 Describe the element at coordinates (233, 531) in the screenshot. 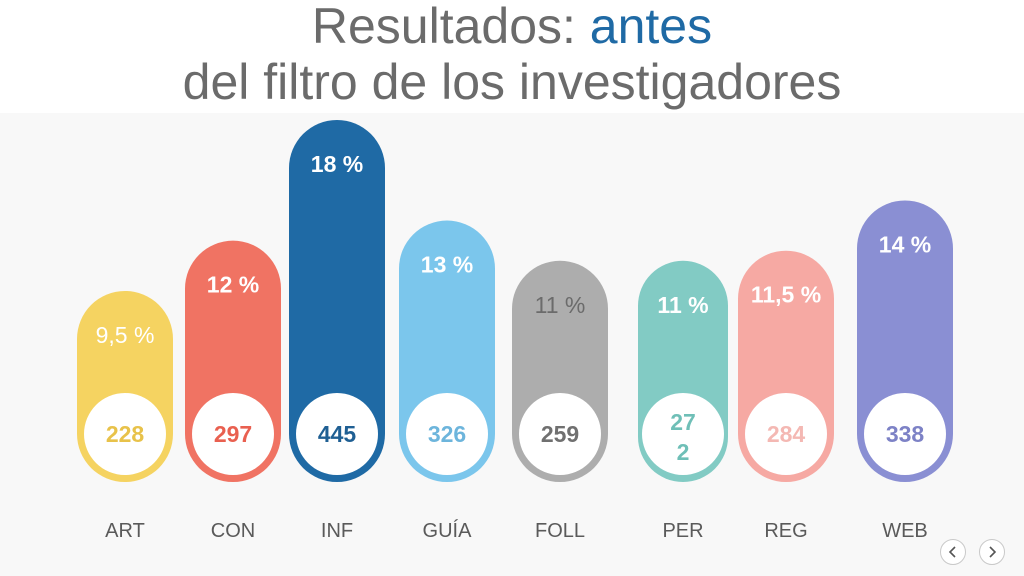

I see `category-label: CON` at that location.